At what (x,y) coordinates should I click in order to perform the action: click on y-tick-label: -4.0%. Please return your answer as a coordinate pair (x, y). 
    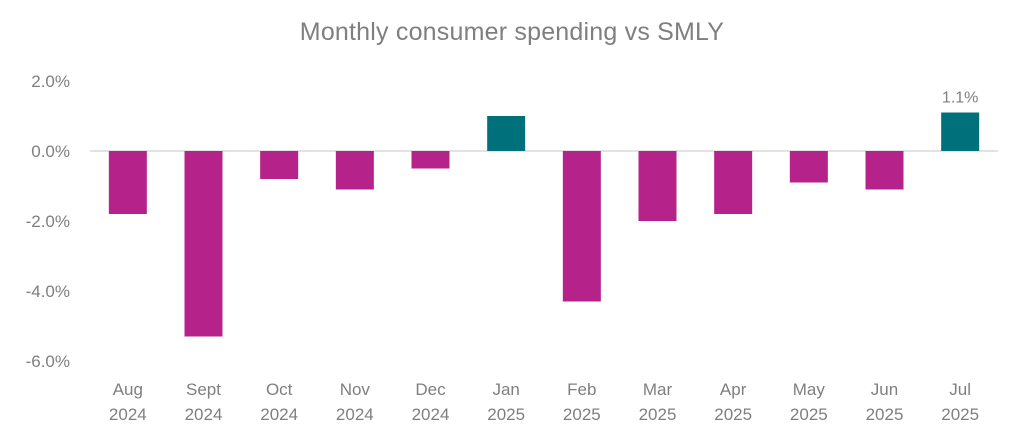
    Looking at the image, I should click on (48, 291).